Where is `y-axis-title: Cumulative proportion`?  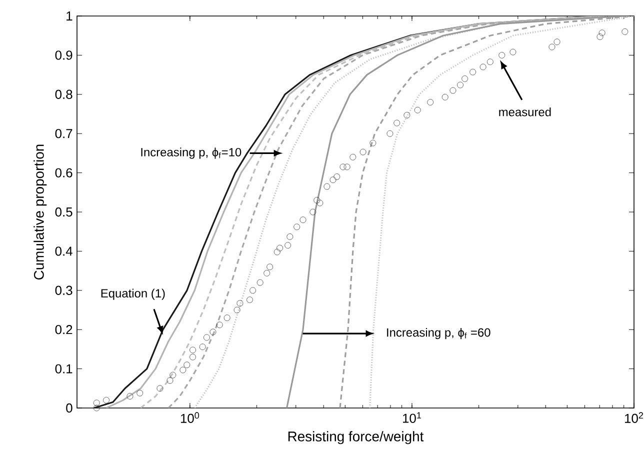
y-axis-title: Cumulative proportion is located at coordinates (40, 212).